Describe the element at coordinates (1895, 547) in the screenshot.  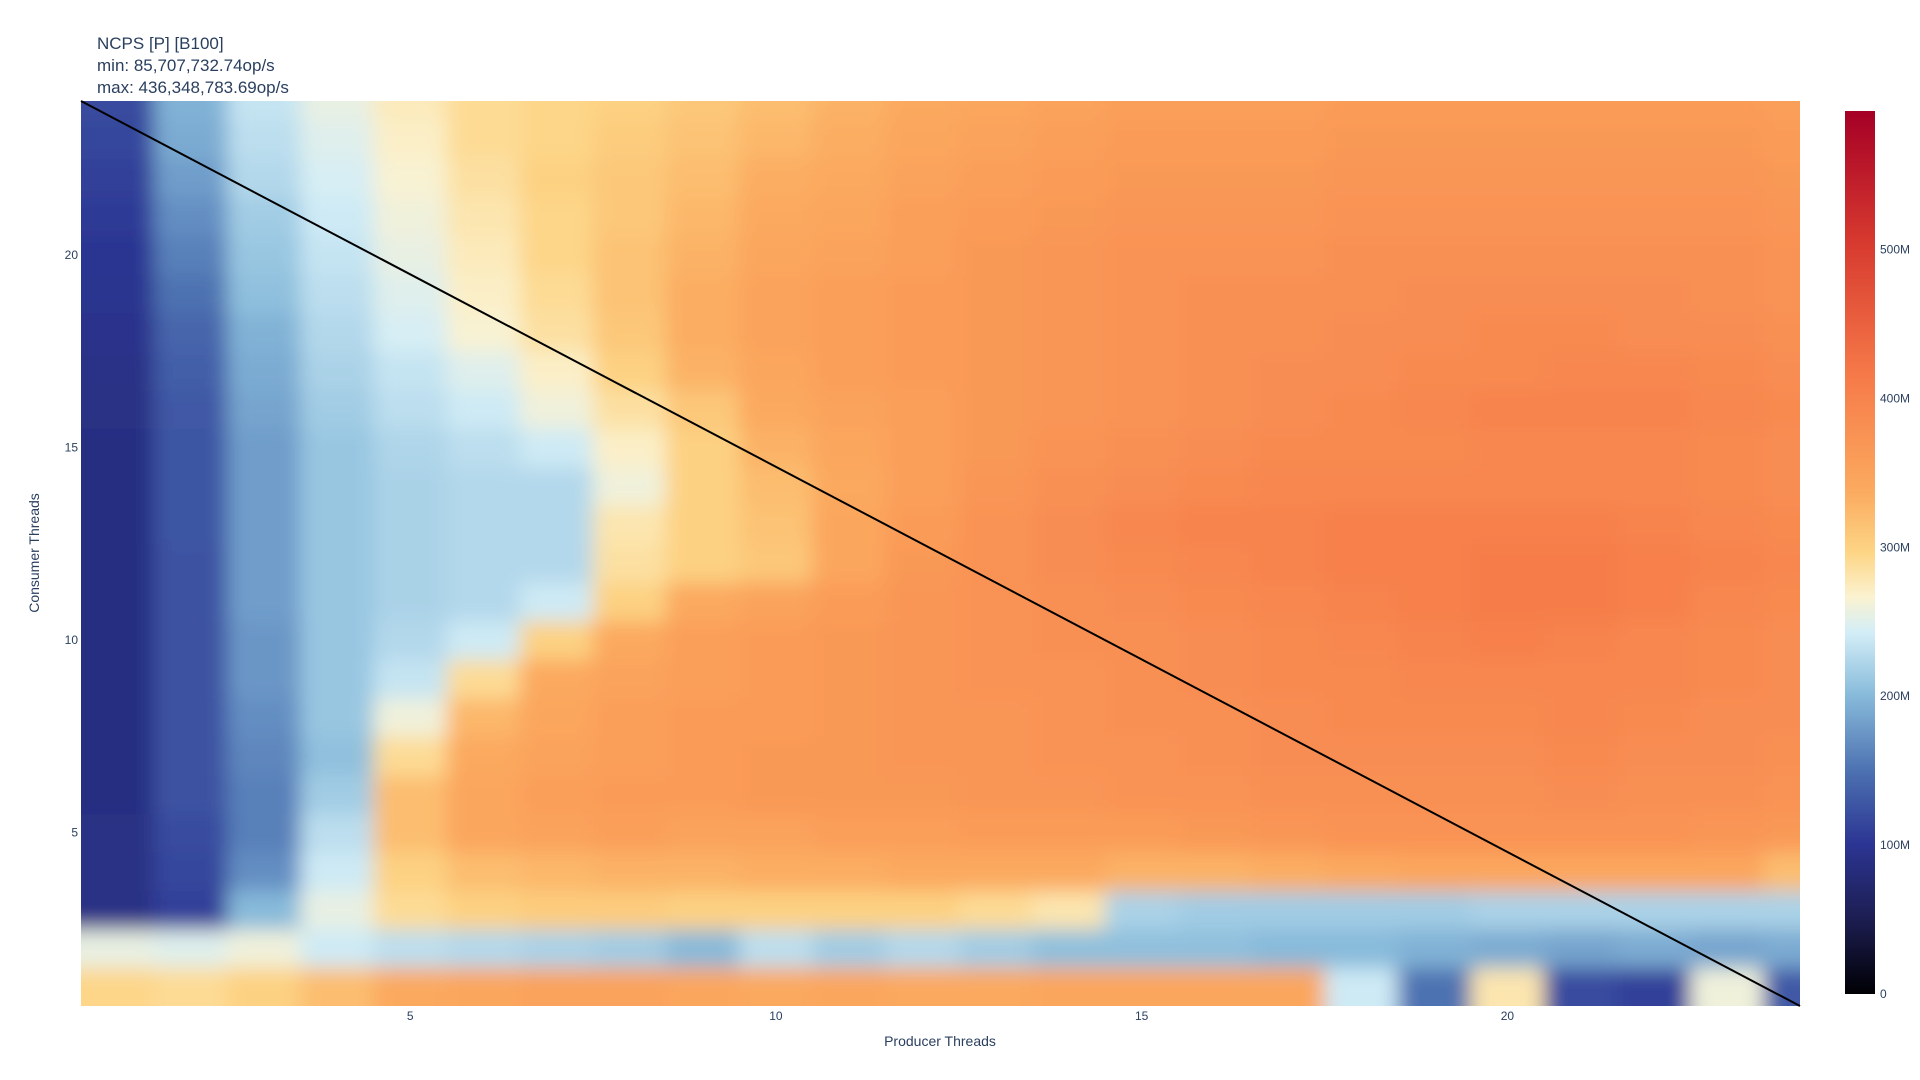
I see `colorbar-tick-label: 300M` at that location.